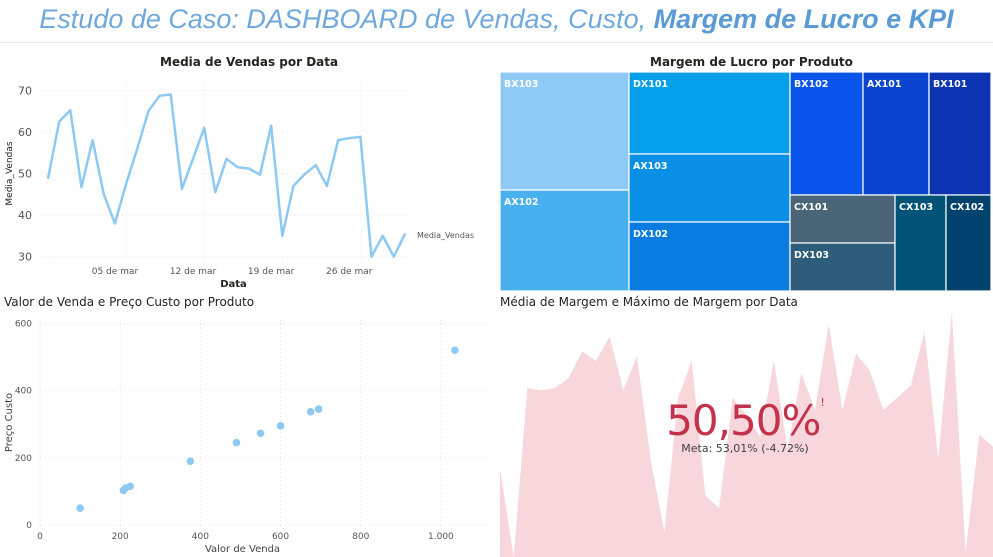 The height and width of the screenshot is (557, 993). Describe the element at coordinates (950, 84) in the screenshot. I see `treemap-label: BX101` at that location.